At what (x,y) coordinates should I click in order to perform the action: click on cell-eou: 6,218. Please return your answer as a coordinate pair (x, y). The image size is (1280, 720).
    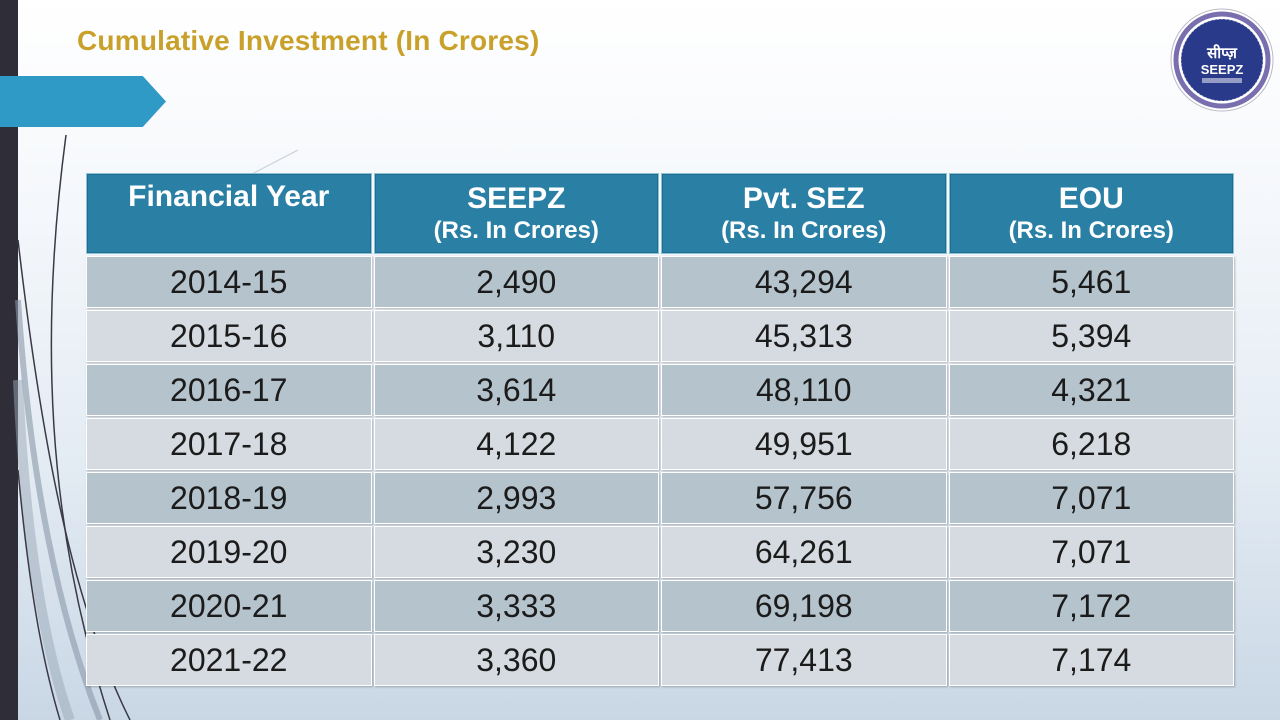
    Looking at the image, I should click on (1091, 444).